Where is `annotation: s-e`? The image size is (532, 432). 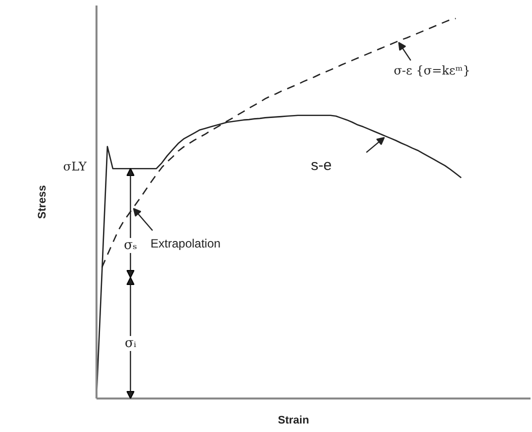 annotation: s-e is located at coordinates (321, 165).